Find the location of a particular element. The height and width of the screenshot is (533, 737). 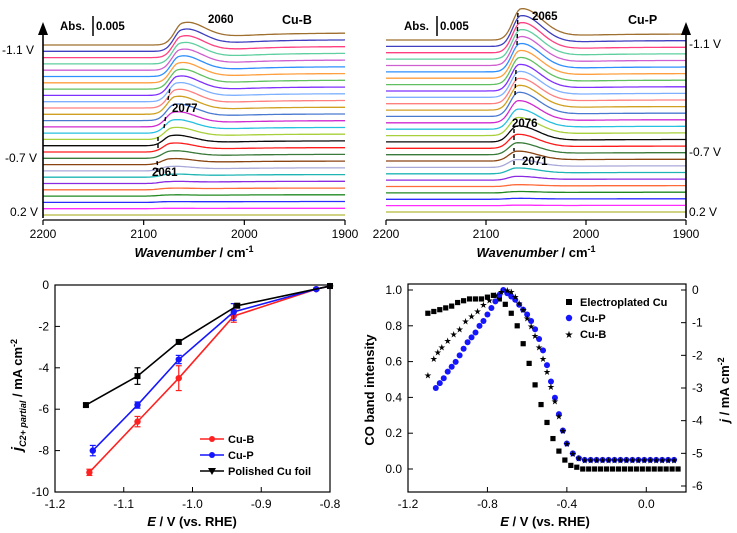

potential-label-high: -1.1 V is located at coordinates (705, 44).